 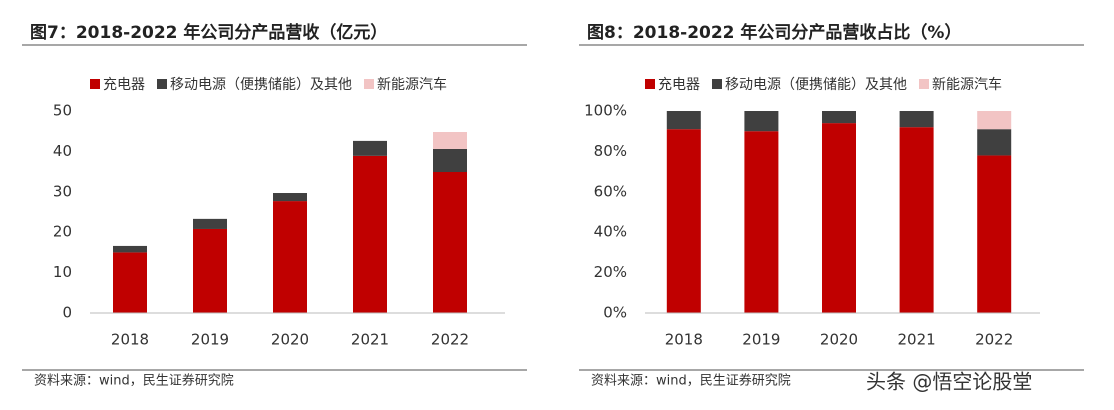 What do you see at coordinates (62, 151) in the screenshot?
I see `y-tick-label: 40` at bounding box center [62, 151].